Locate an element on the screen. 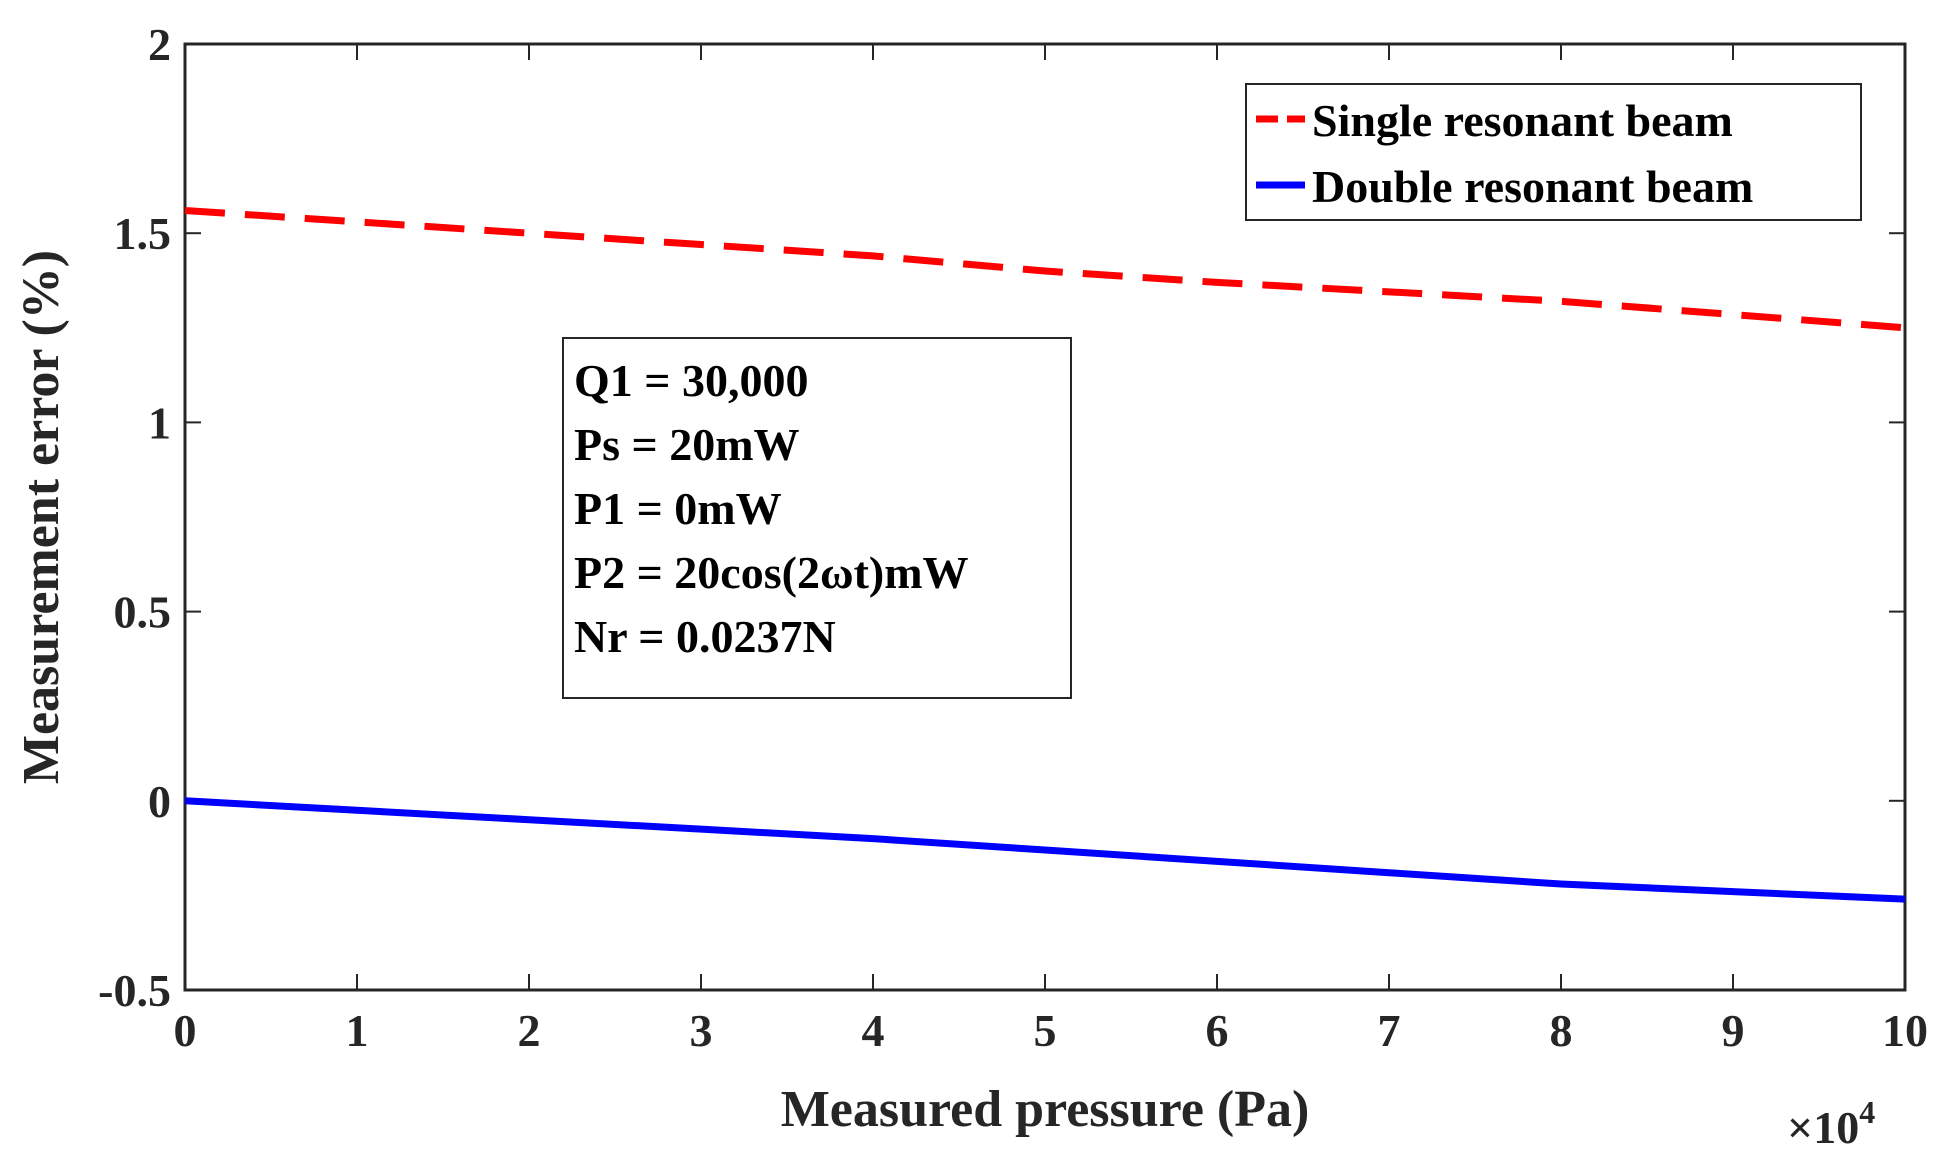 Image resolution: width=1941 pixels, height=1161 pixels. series-line-double-resonant-beam is located at coordinates (1045, 850).